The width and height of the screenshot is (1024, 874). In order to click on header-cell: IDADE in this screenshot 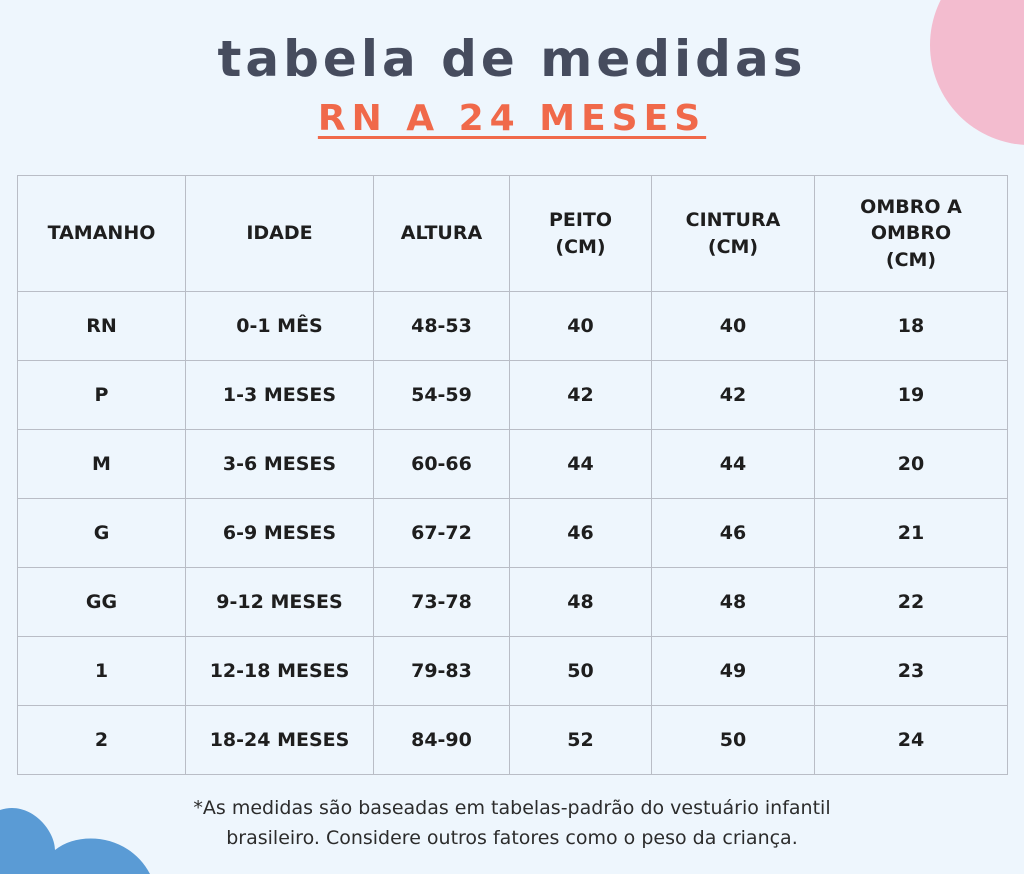, I will do `click(279, 233)`.